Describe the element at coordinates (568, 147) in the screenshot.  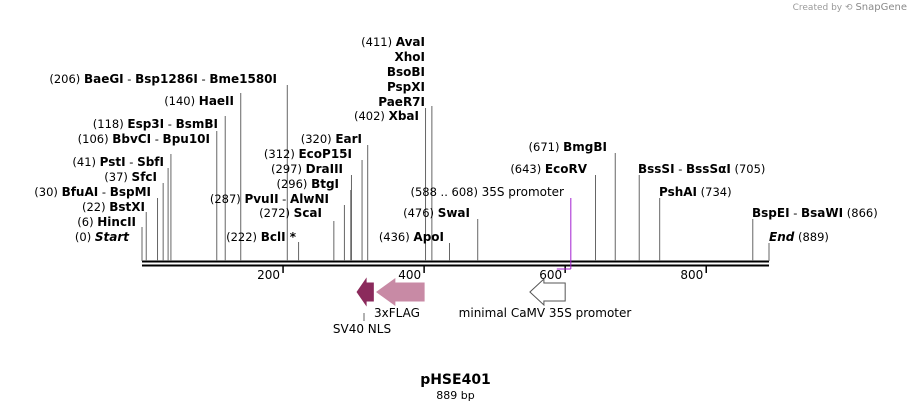
I see `enzyme-label-bmgbi: (671) BmgBI` at that location.